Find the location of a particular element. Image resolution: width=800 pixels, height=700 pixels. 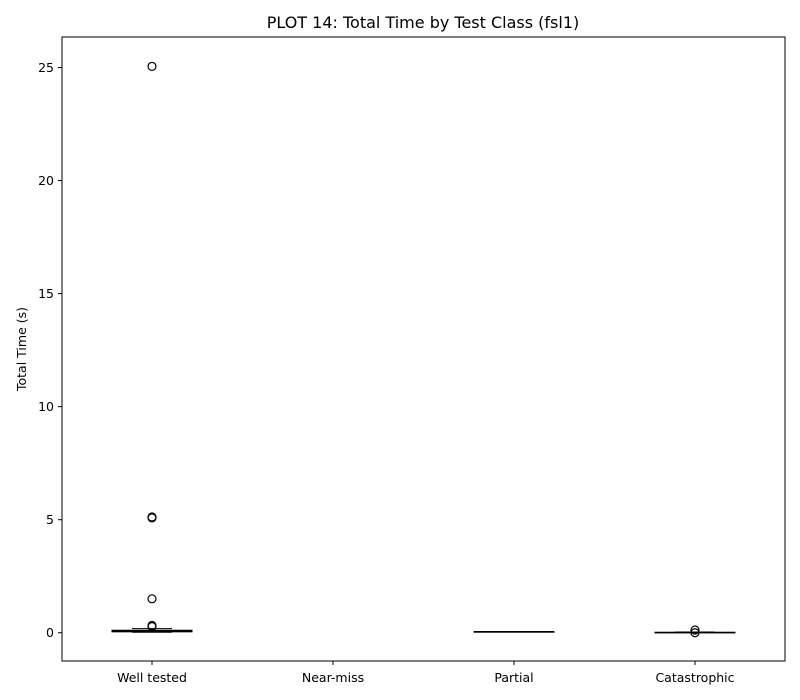

y-tick-label: 15 is located at coordinates (46, 293).